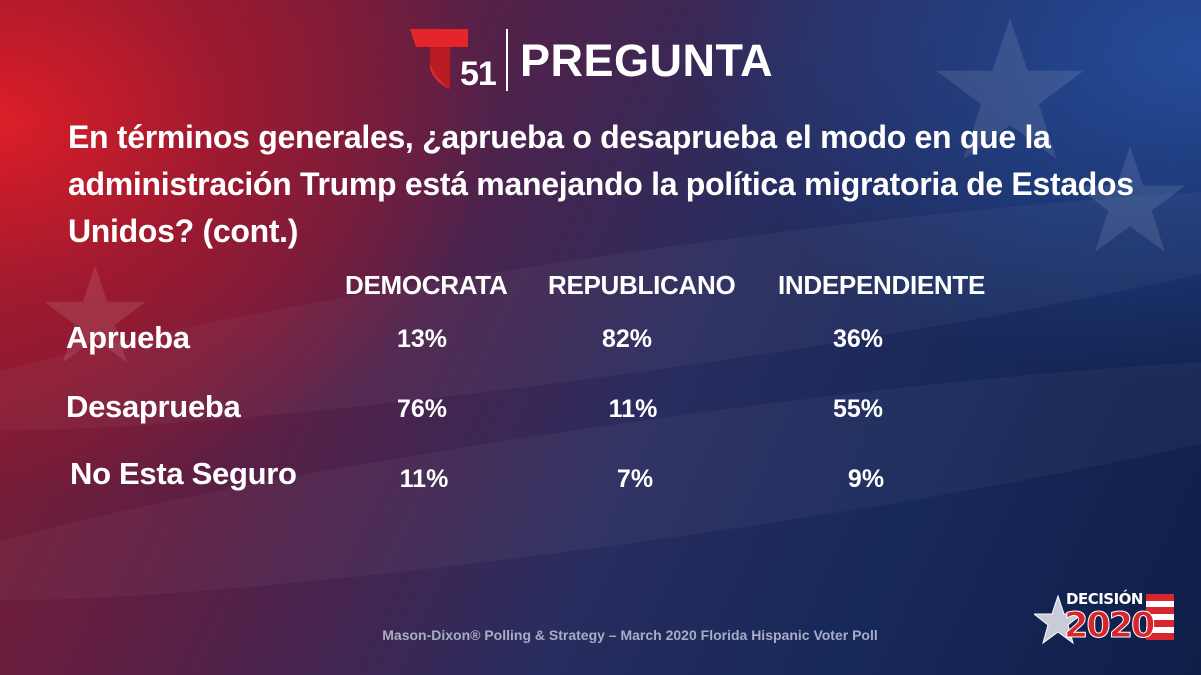 The height and width of the screenshot is (675, 1201). Describe the element at coordinates (635, 479) in the screenshot. I see `table-cell: 7%` at that location.